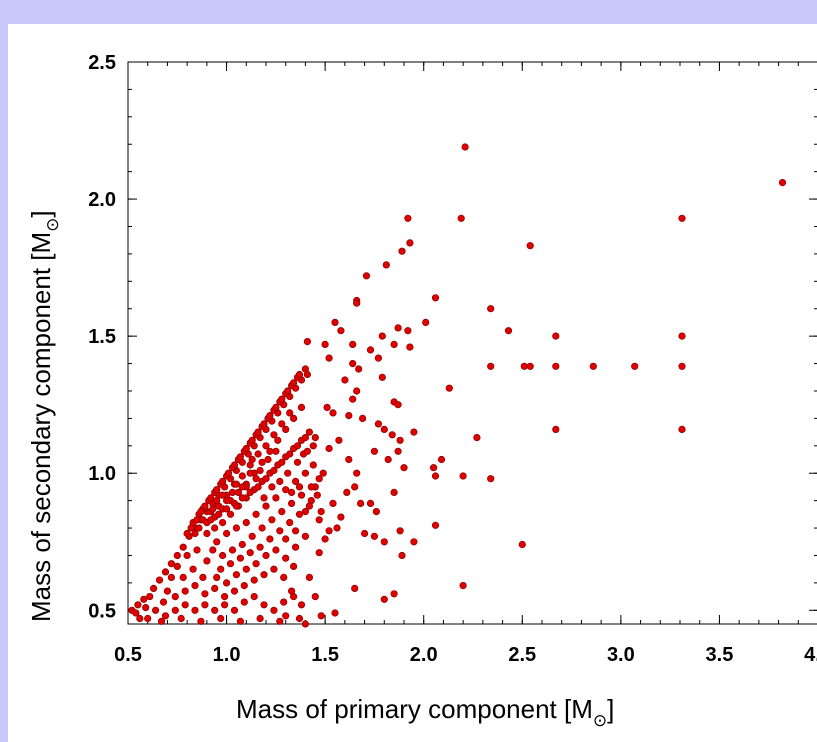 The image size is (817, 742). What do you see at coordinates (414, 709) in the screenshot?
I see `x-axis-label-main: Mass of primary component [M` at bounding box center [414, 709].